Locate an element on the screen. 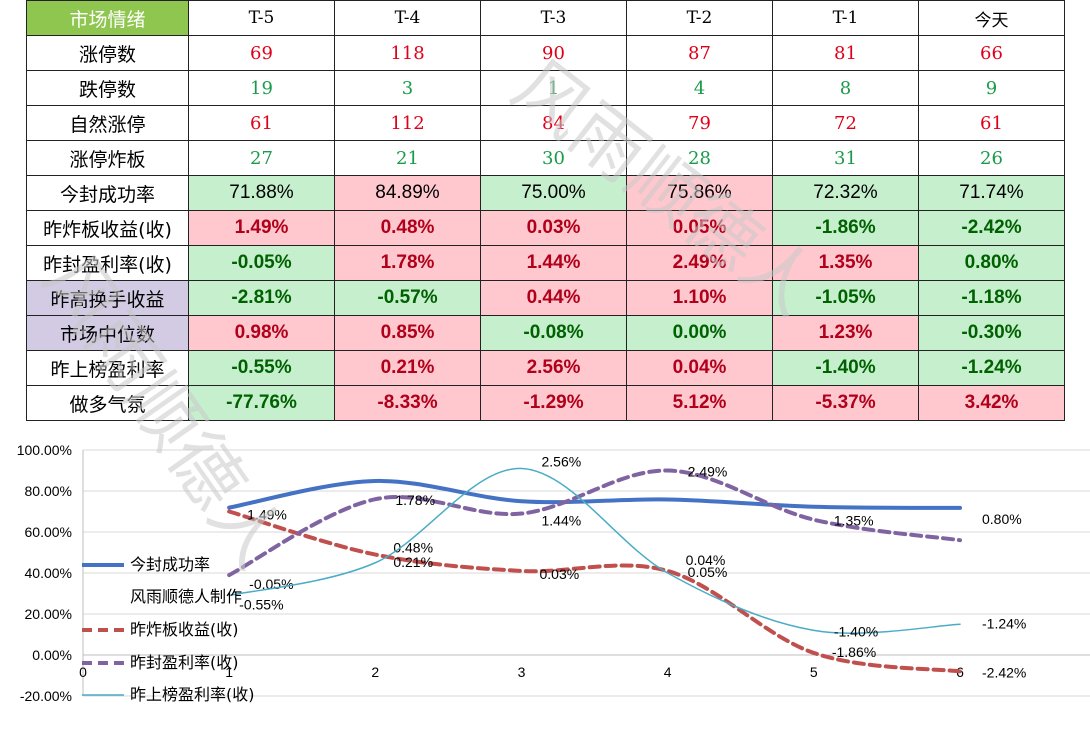 Image resolution: width=1090 pixels, height=742 pixels. header-col-4: T-2 is located at coordinates (699, 18).